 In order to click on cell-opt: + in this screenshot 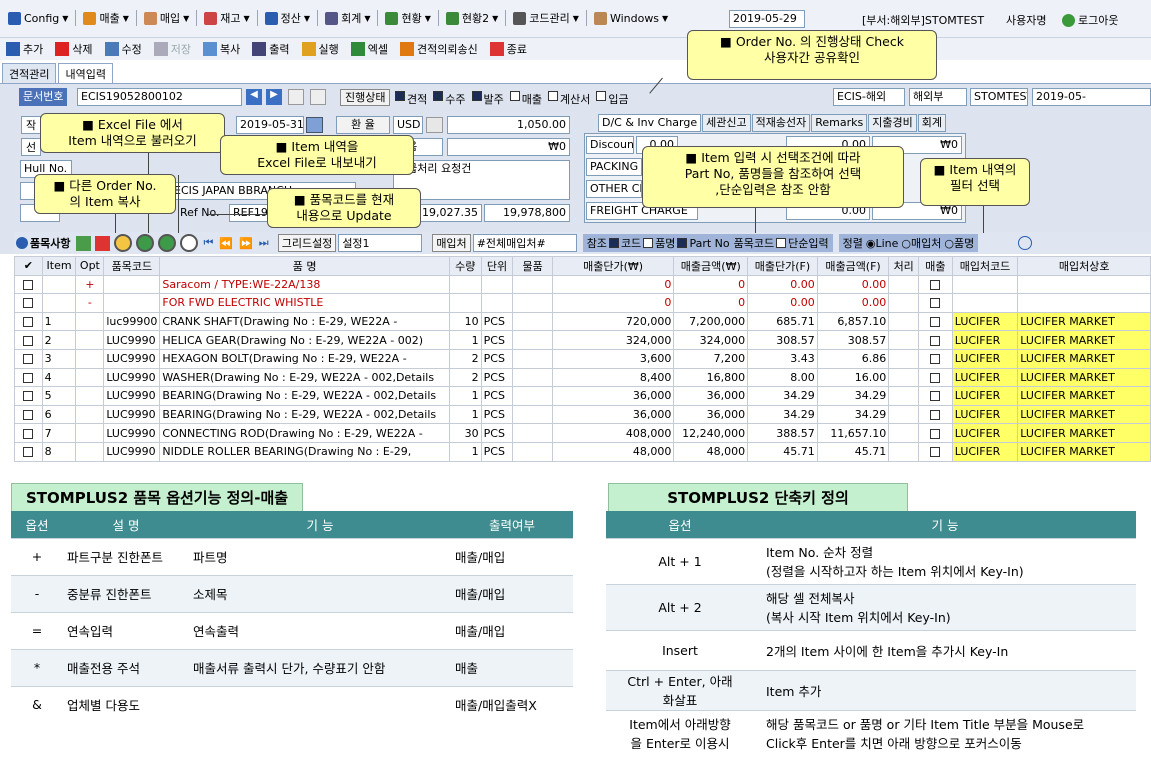, I will do `click(90, 284)`.